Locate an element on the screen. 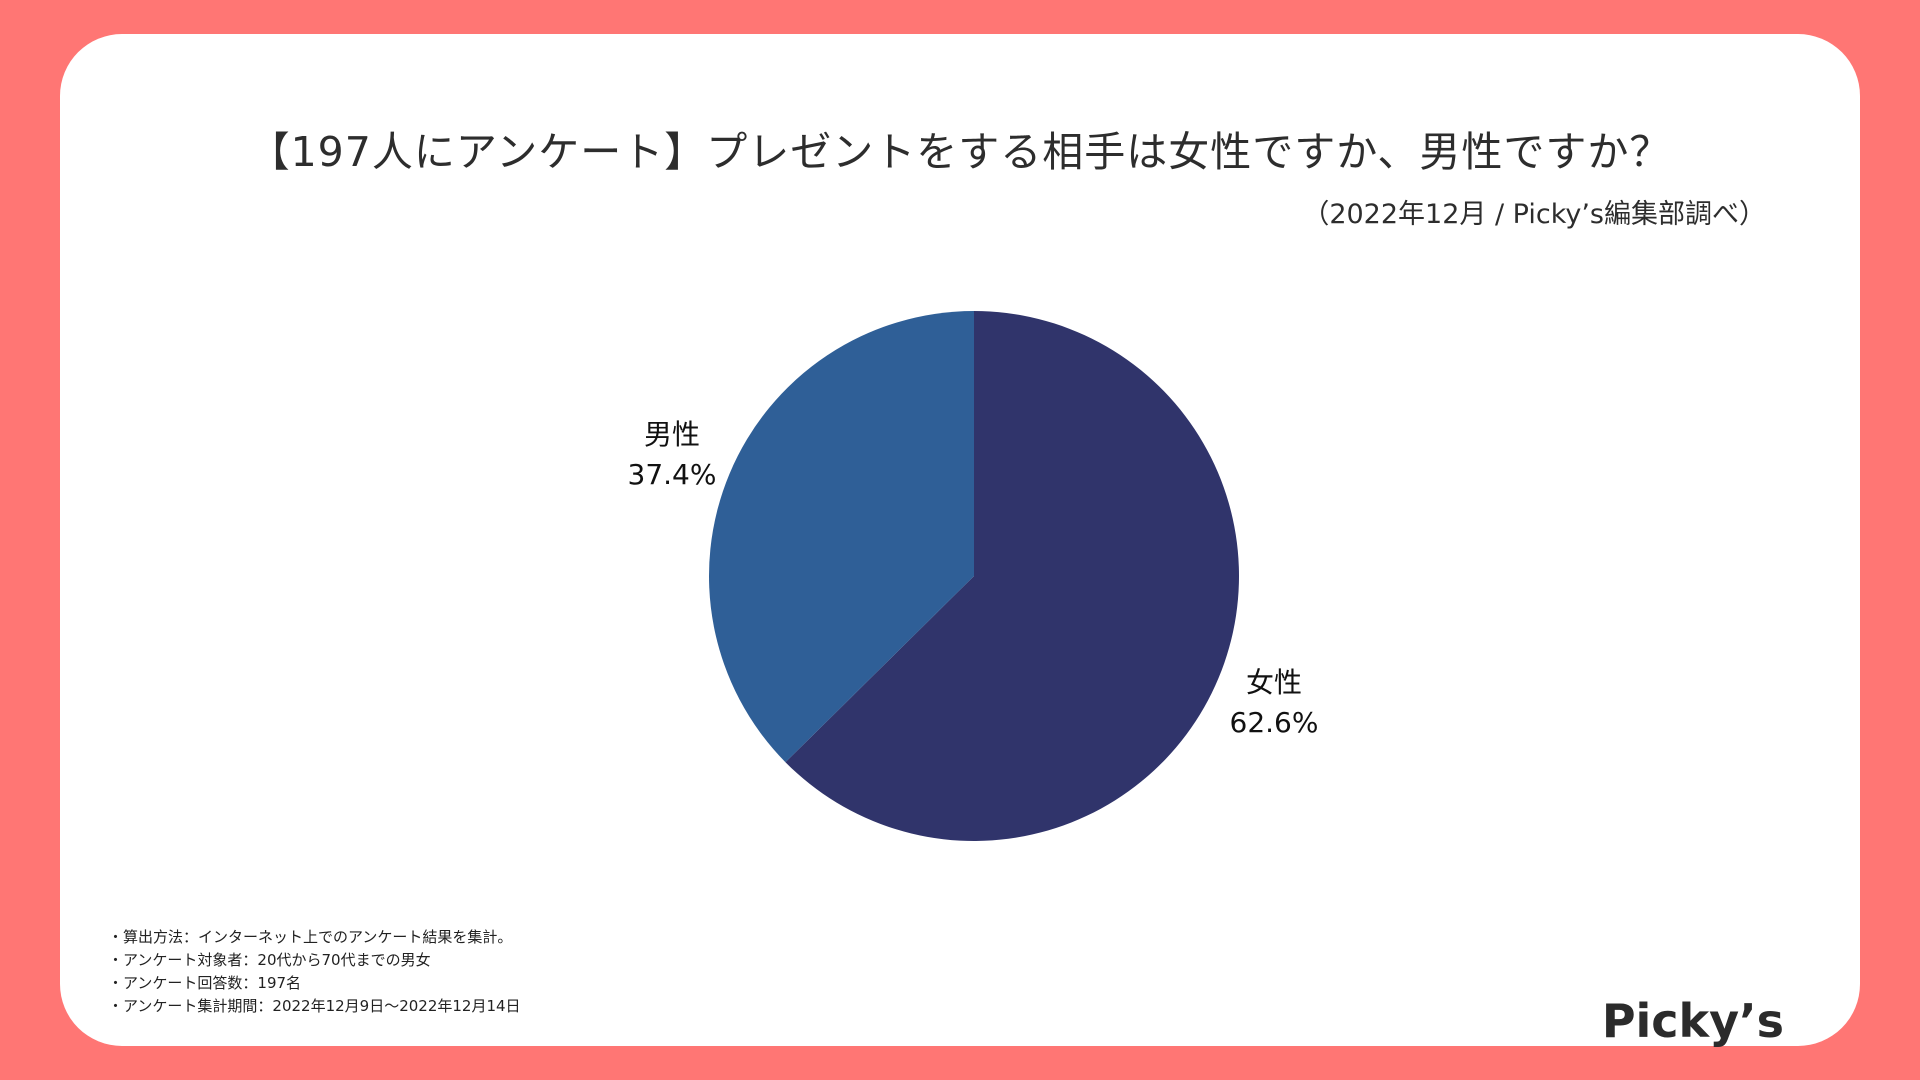  pickys-logo: Picky’s is located at coordinates (1692, 1021).